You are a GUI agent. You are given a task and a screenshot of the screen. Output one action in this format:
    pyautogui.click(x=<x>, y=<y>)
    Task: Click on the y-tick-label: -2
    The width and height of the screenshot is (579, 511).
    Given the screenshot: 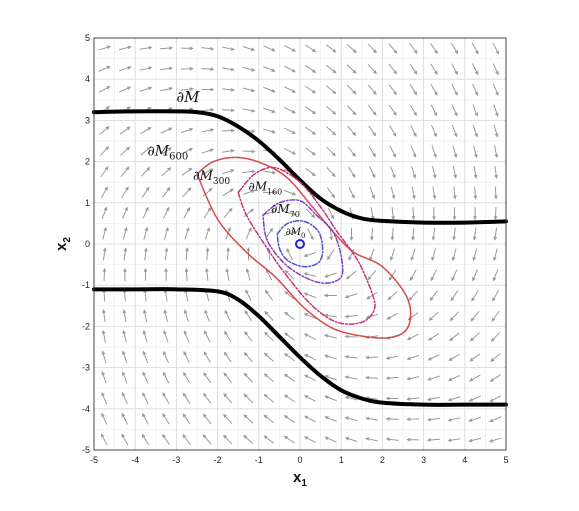 What is the action you would take?
    pyautogui.click(x=86, y=326)
    